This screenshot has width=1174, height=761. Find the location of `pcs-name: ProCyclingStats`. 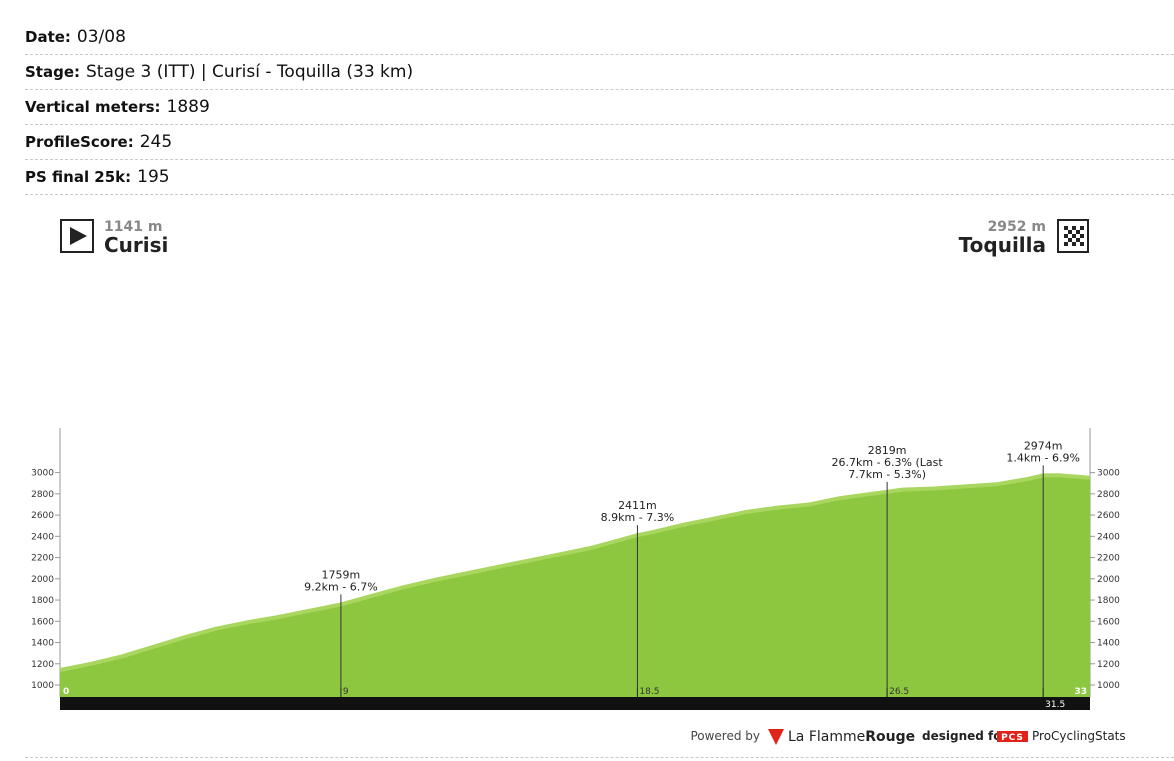

pcs-name: ProCyclingStats is located at coordinates (1079, 736).